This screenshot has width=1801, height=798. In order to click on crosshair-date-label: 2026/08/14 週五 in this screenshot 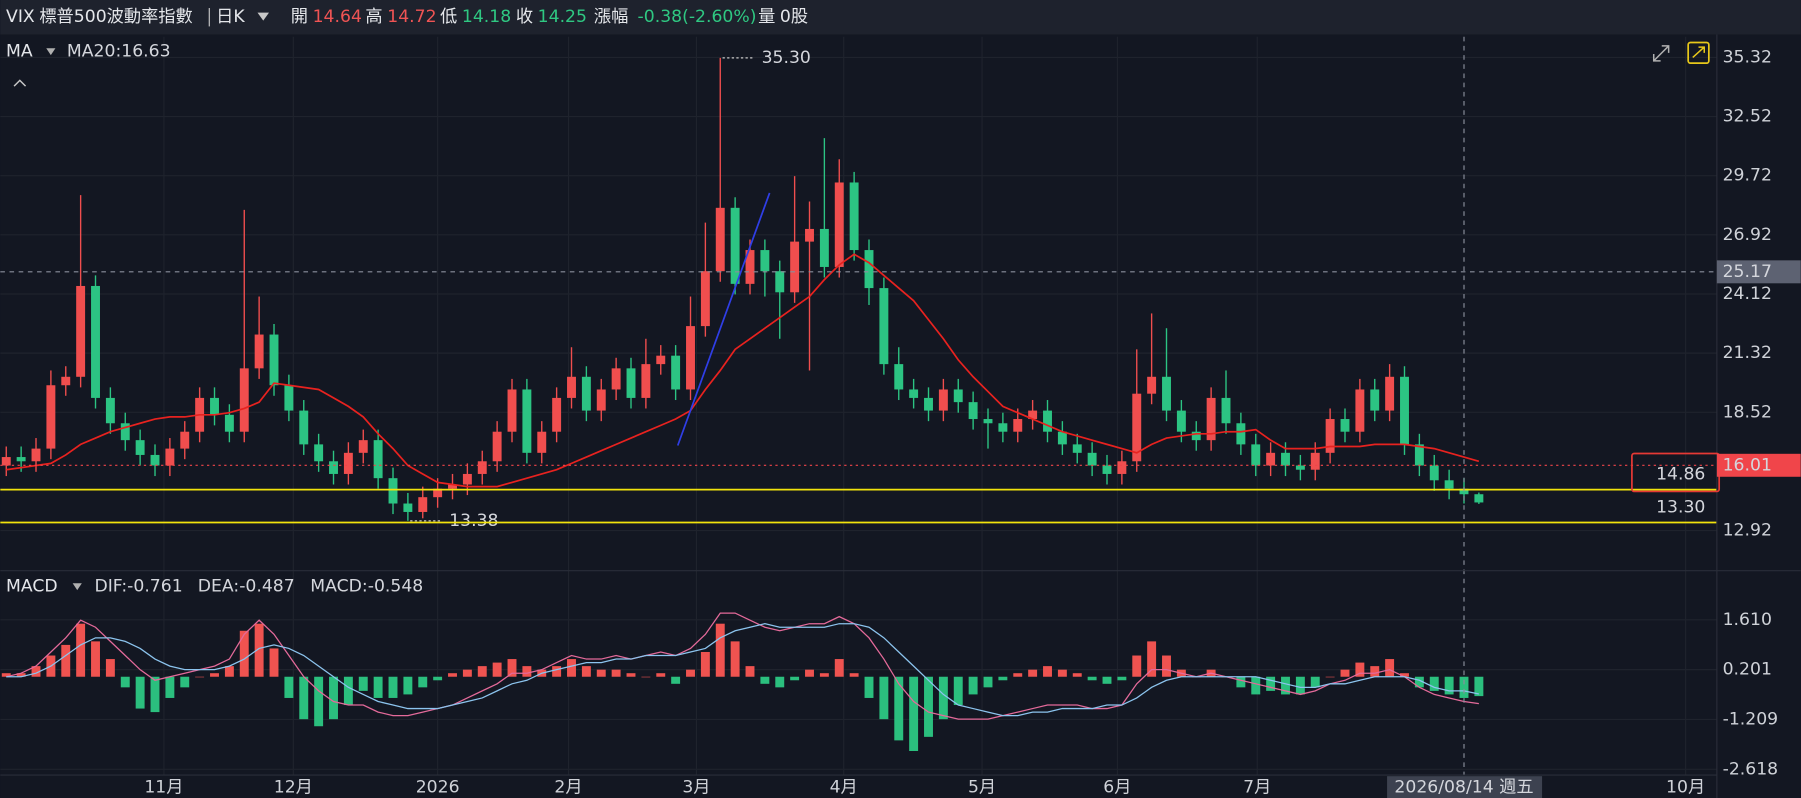, I will do `click(1463, 788)`.